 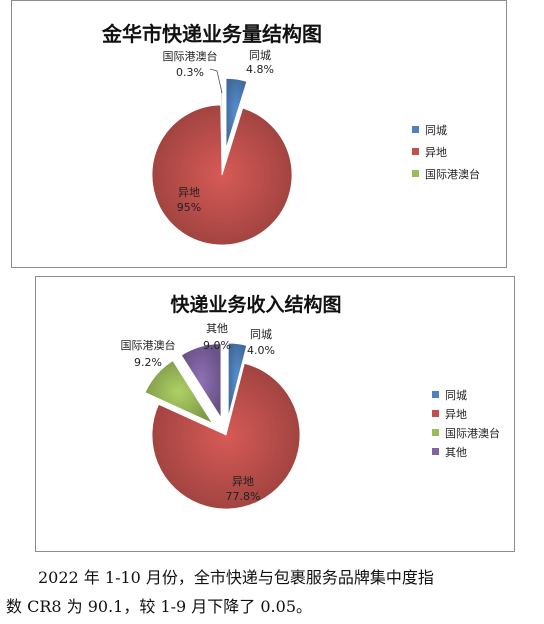 What do you see at coordinates (217, 328) in the screenshot?
I see `chart-2-label-category-3: 其他` at bounding box center [217, 328].